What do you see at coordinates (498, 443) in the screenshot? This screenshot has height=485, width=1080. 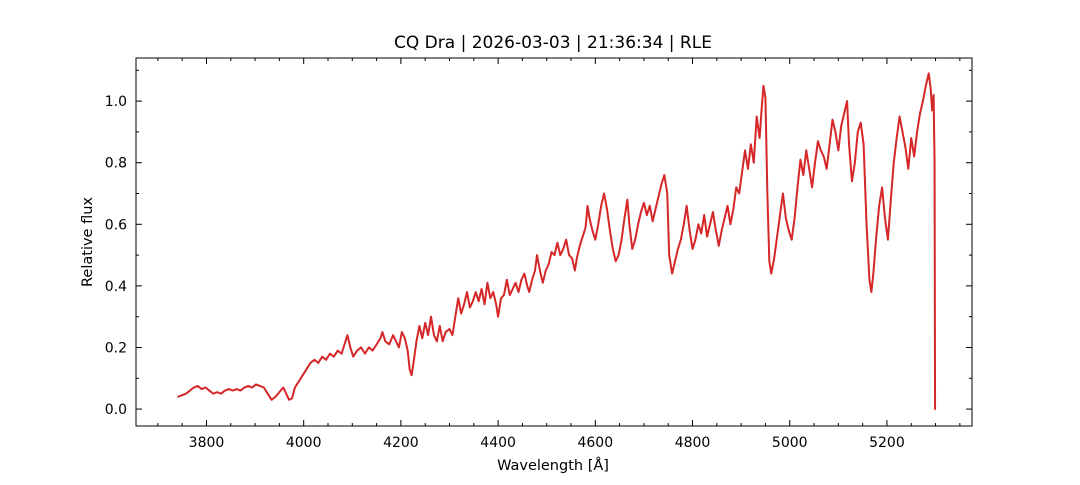 I see `x-tick-label: 4400` at bounding box center [498, 443].